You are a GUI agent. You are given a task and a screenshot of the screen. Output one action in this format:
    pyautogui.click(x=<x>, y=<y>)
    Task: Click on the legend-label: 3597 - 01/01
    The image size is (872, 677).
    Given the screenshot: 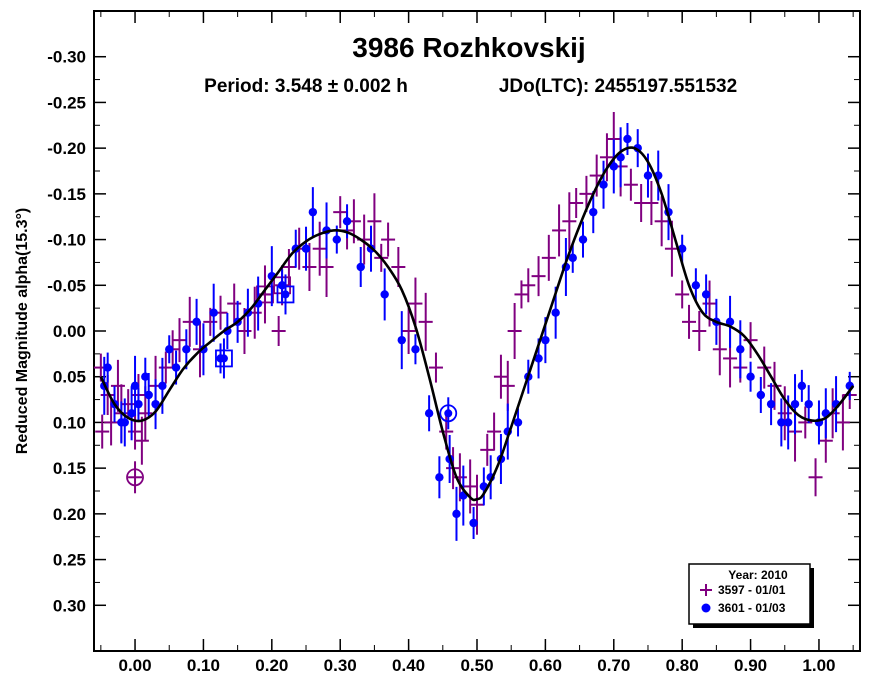 What is the action you would take?
    pyautogui.click(x=752, y=590)
    